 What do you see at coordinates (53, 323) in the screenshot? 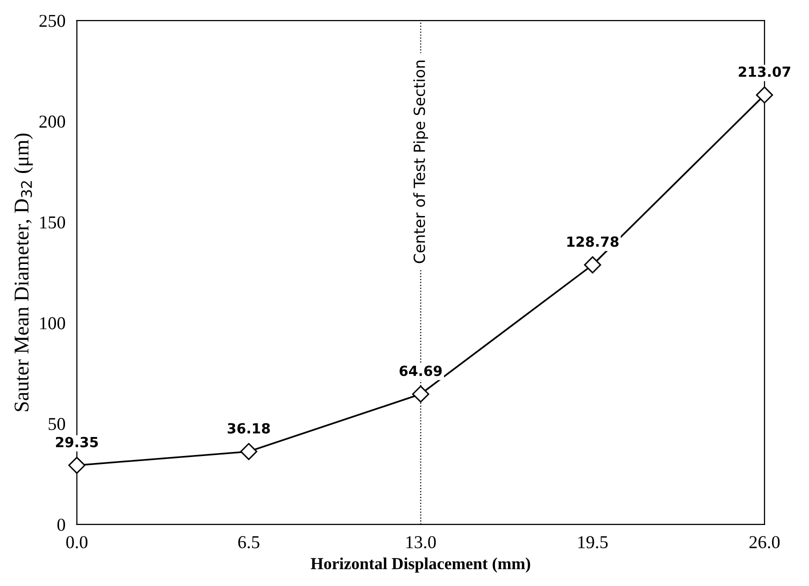
I see `y-tick-label: 100` at bounding box center [53, 323].